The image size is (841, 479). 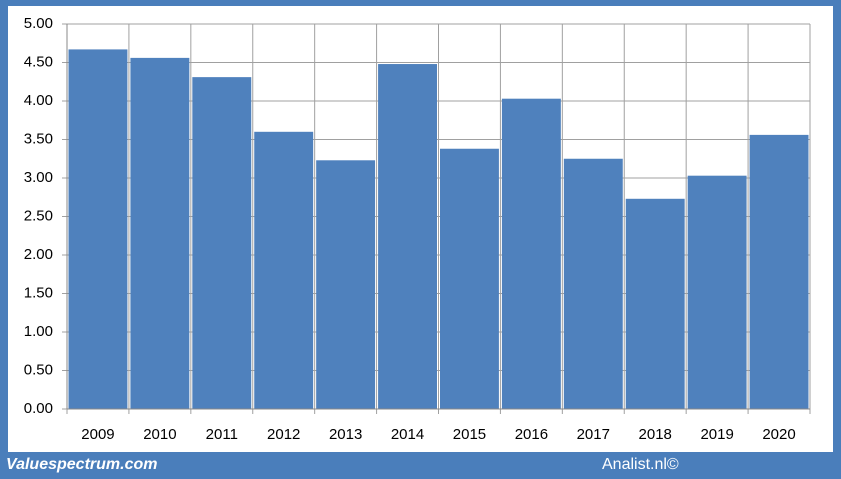 What do you see at coordinates (38, 23) in the screenshot?
I see `y-tick-label: 5.00` at bounding box center [38, 23].